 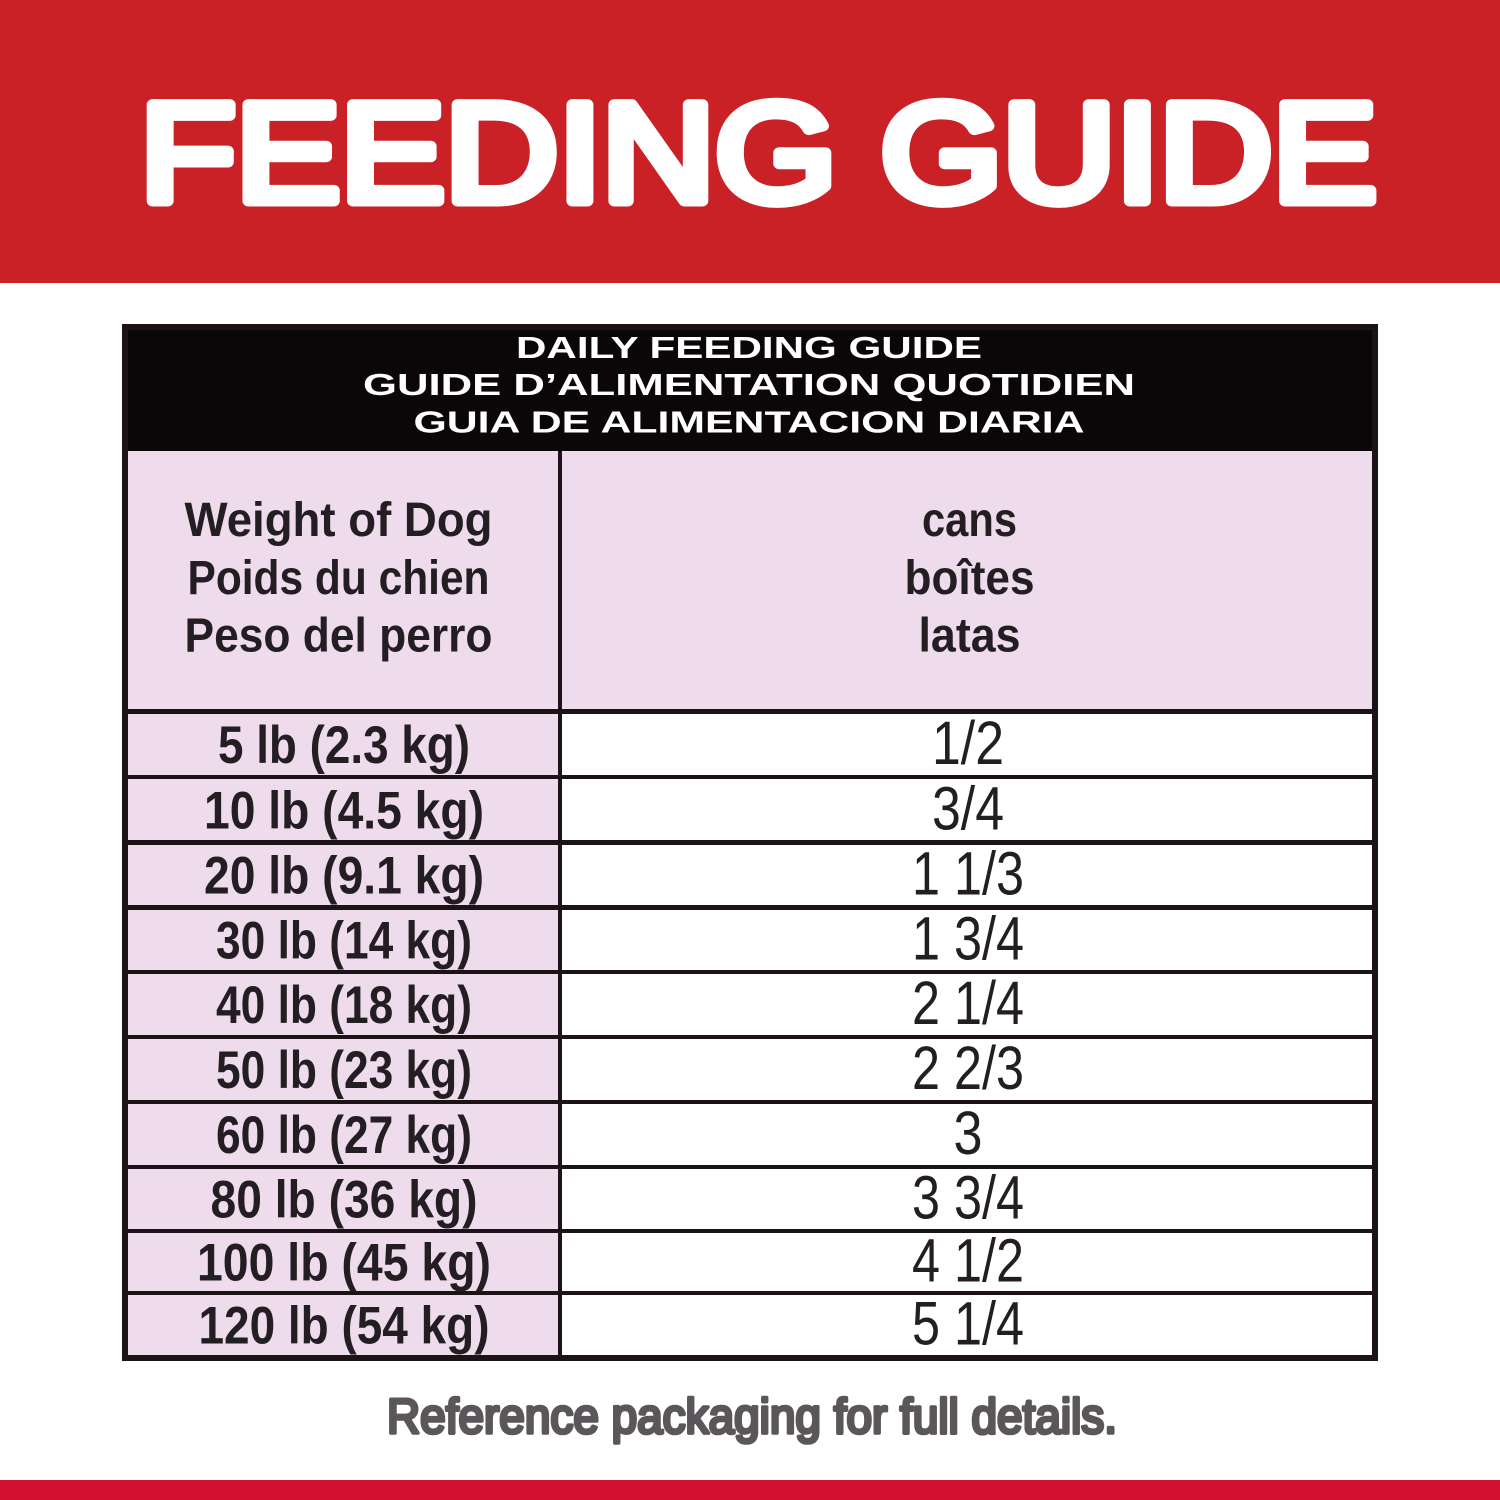 What do you see at coordinates (749, 384) in the screenshot?
I see `svg-text: GUIDE D’ALIMENTATION QUOTIDIEN` at bounding box center [749, 384].